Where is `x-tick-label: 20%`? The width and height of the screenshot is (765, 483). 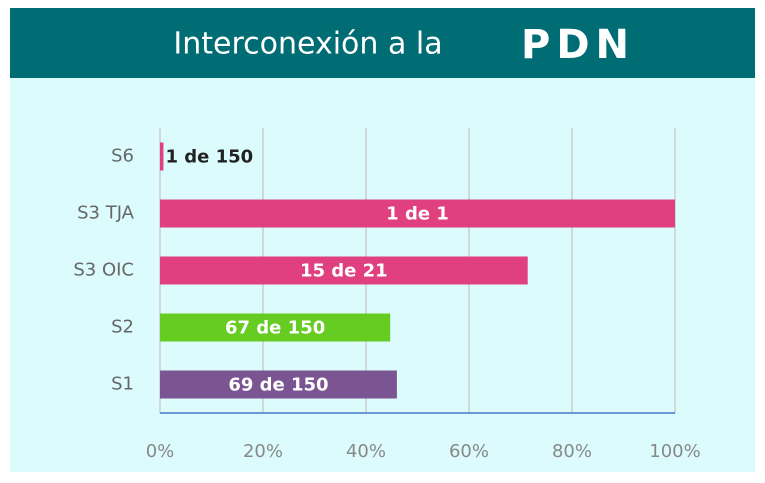 x-tick-label: 20% is located at coordinates (263, 451).